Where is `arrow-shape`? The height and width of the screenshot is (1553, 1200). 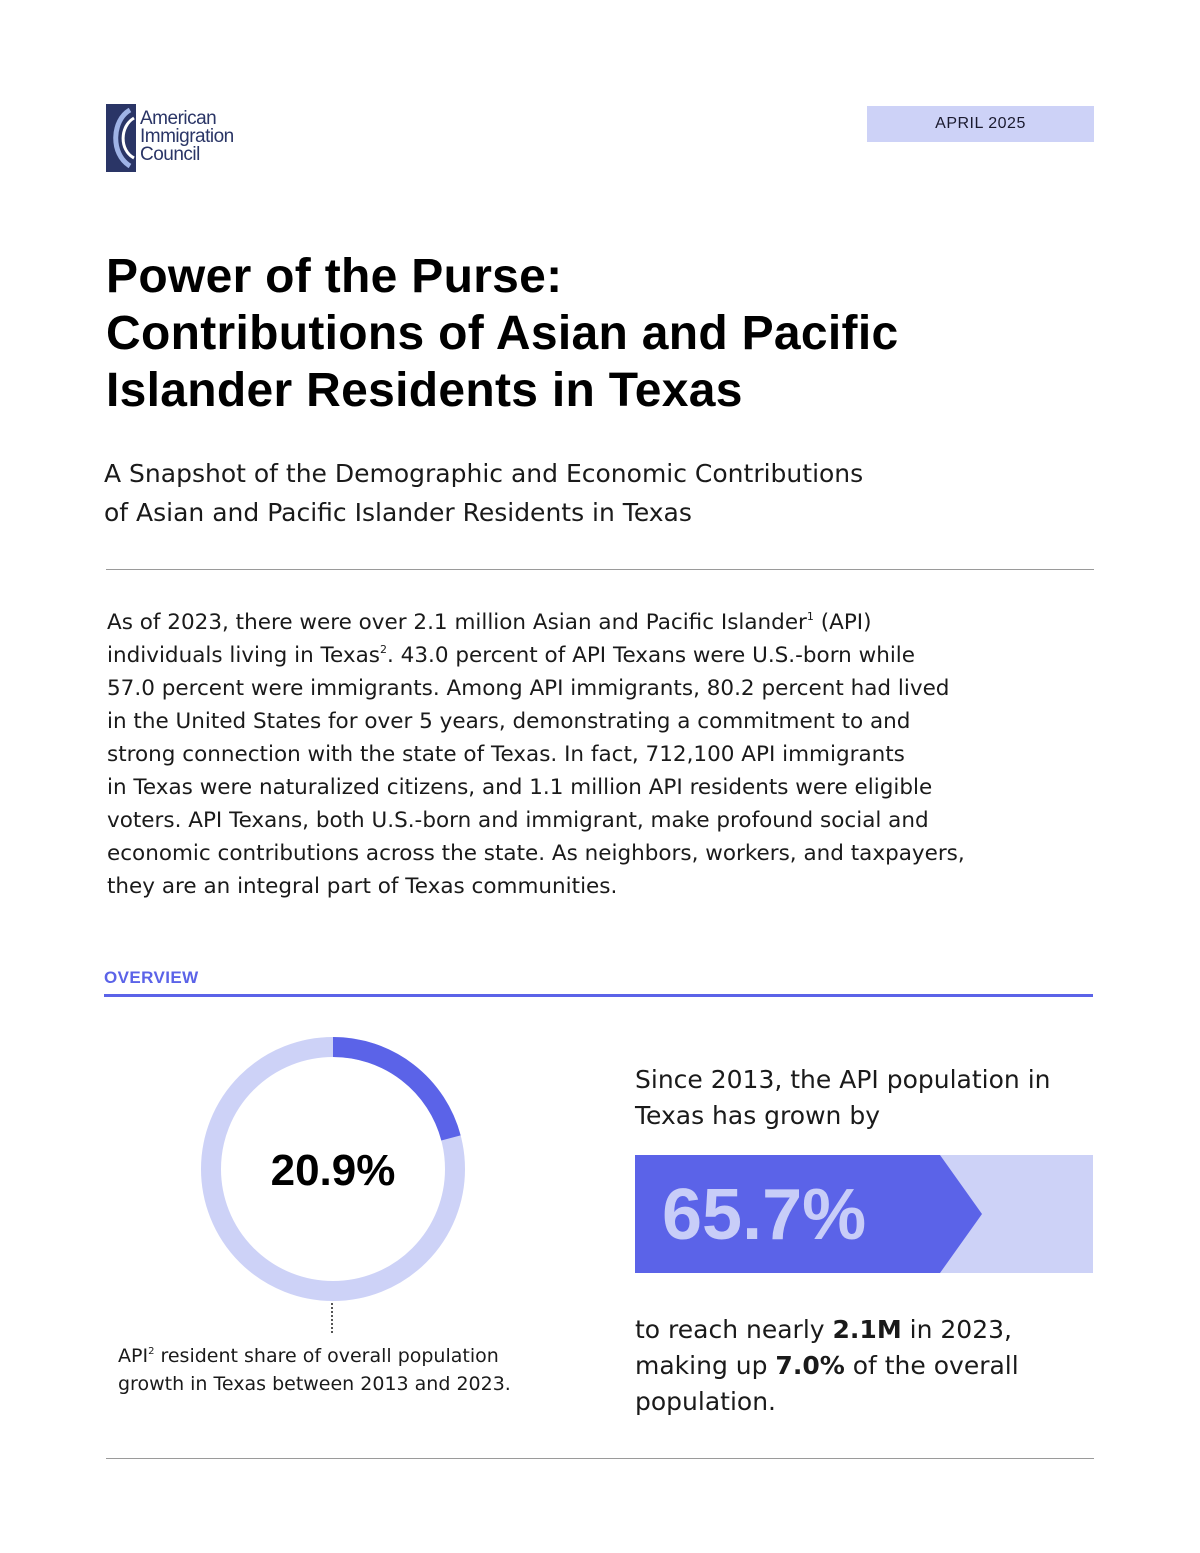
arrow-shape is located at coordinates (808, 1214).